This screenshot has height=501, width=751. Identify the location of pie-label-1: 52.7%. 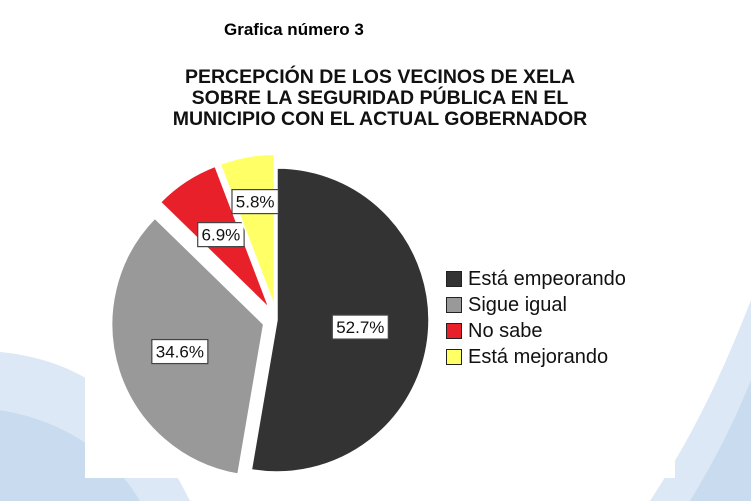
(360, 327).